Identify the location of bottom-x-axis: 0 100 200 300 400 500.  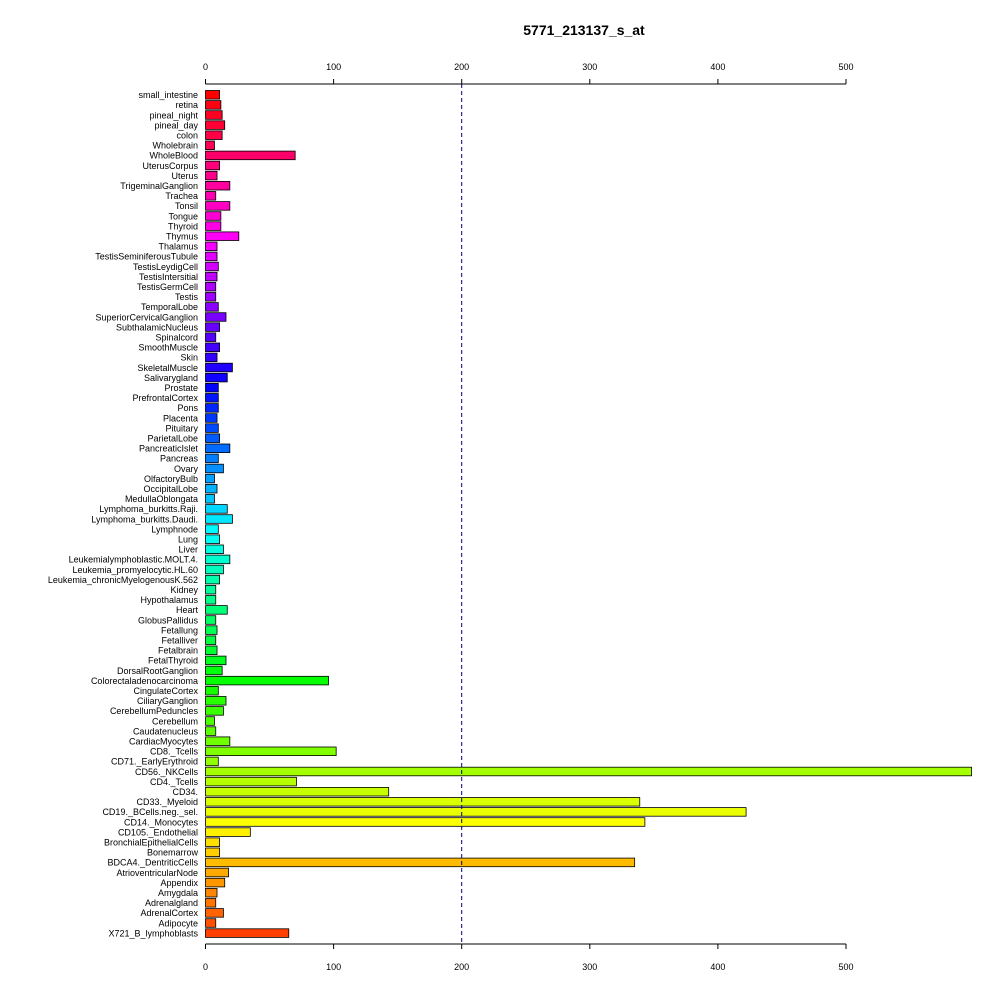
(528, 957).